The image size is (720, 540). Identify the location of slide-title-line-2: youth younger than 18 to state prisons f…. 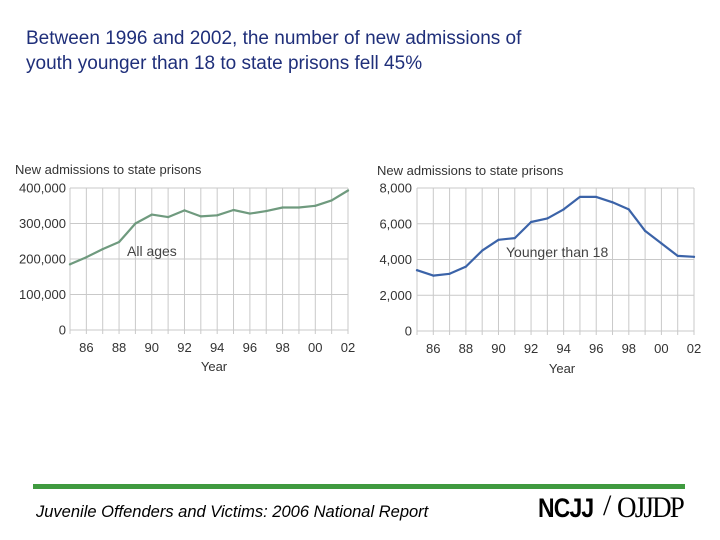
(224, 63).